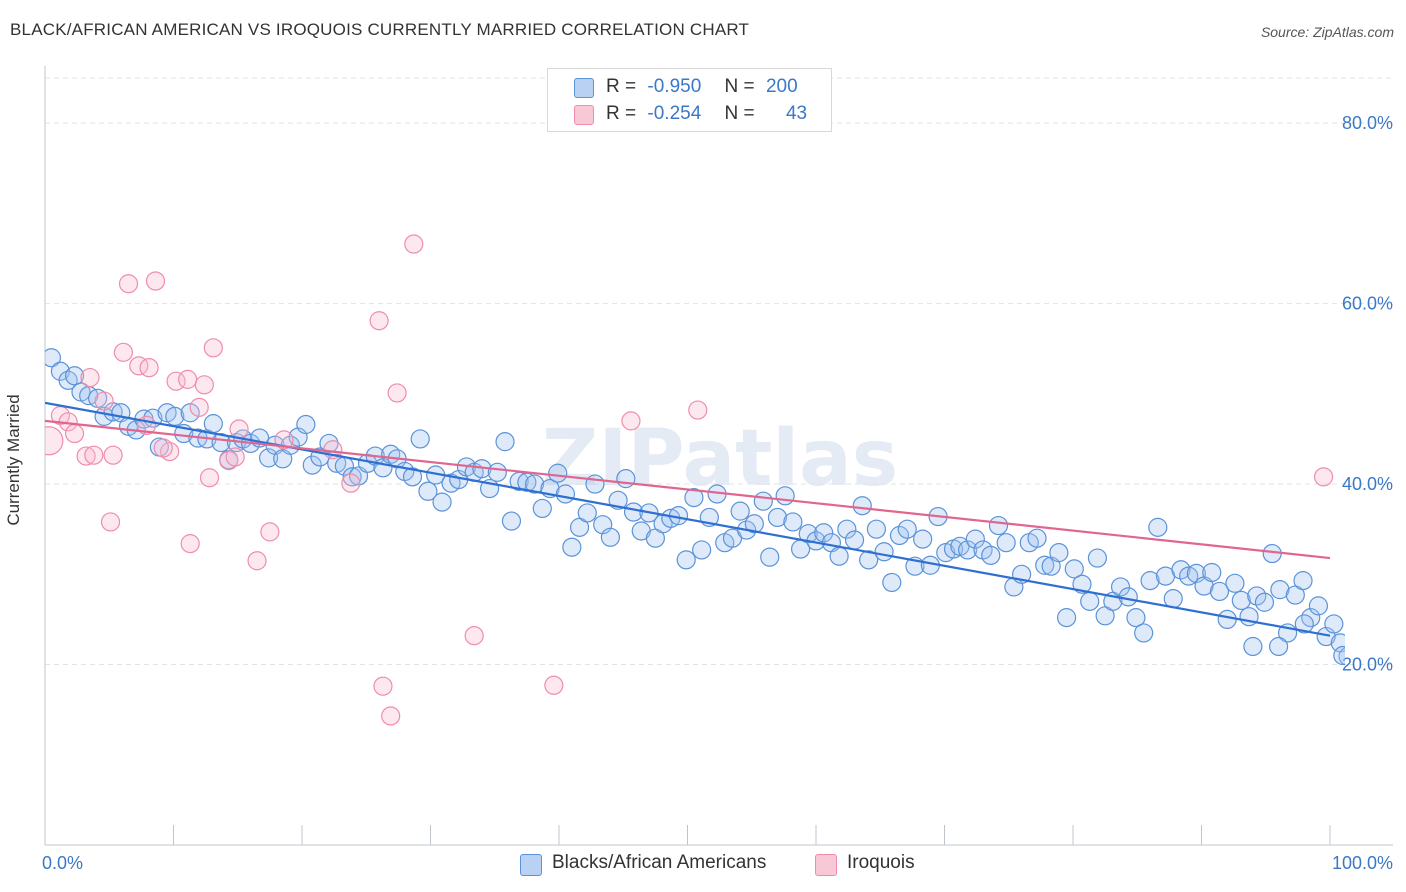  What do you see at coordinates (1367, 665) in the screenshot?
I see `y-tick-label: 20.0%` at bounding box center [1367, 665].